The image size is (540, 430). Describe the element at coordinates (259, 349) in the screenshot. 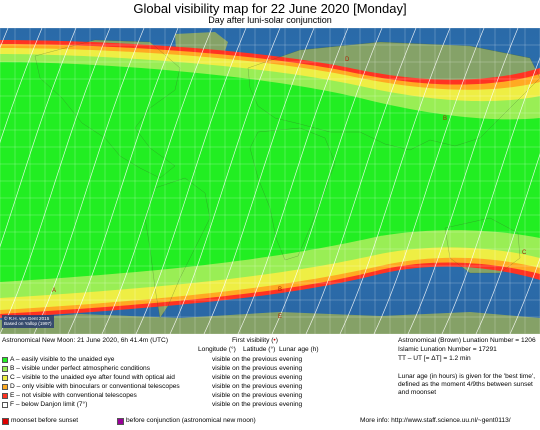

I see `col-latitude: Latitude (°)` at that location.